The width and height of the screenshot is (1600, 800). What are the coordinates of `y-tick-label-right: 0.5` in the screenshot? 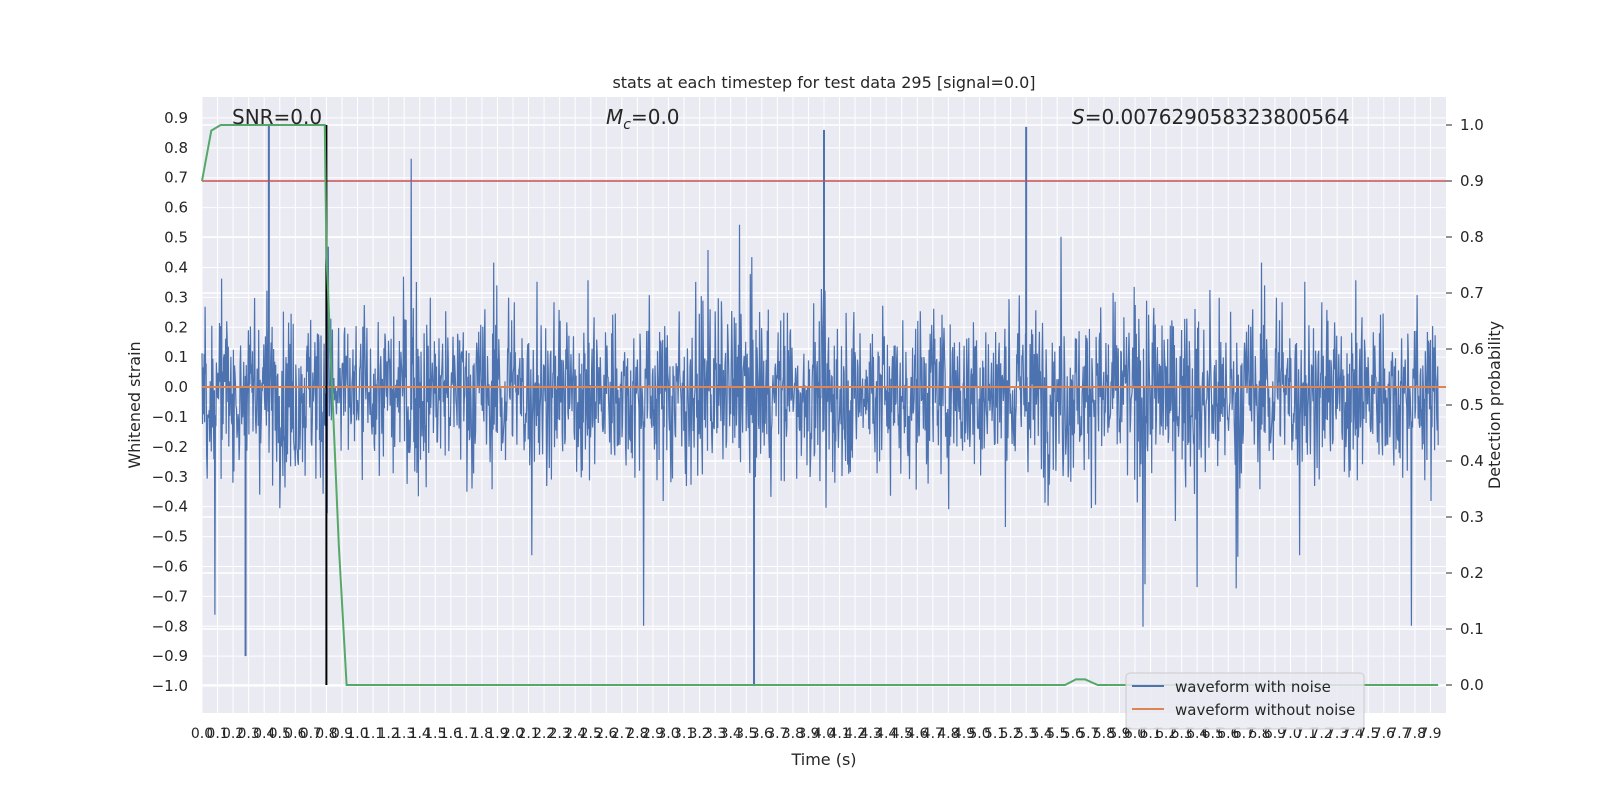 It's located at (1472, 405).